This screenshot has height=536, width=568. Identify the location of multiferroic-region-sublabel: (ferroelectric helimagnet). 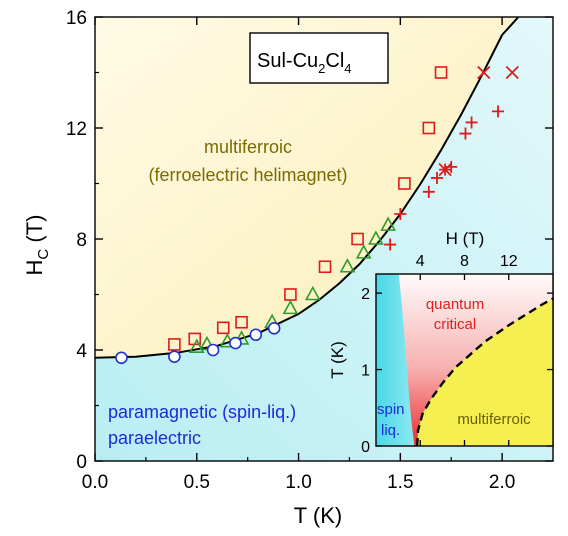
(247, 175).